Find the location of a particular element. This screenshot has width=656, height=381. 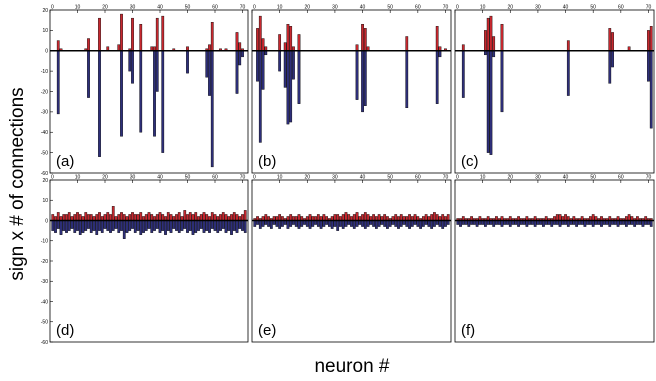

y-tick-label: -40 is located at coordinates (44, 302).